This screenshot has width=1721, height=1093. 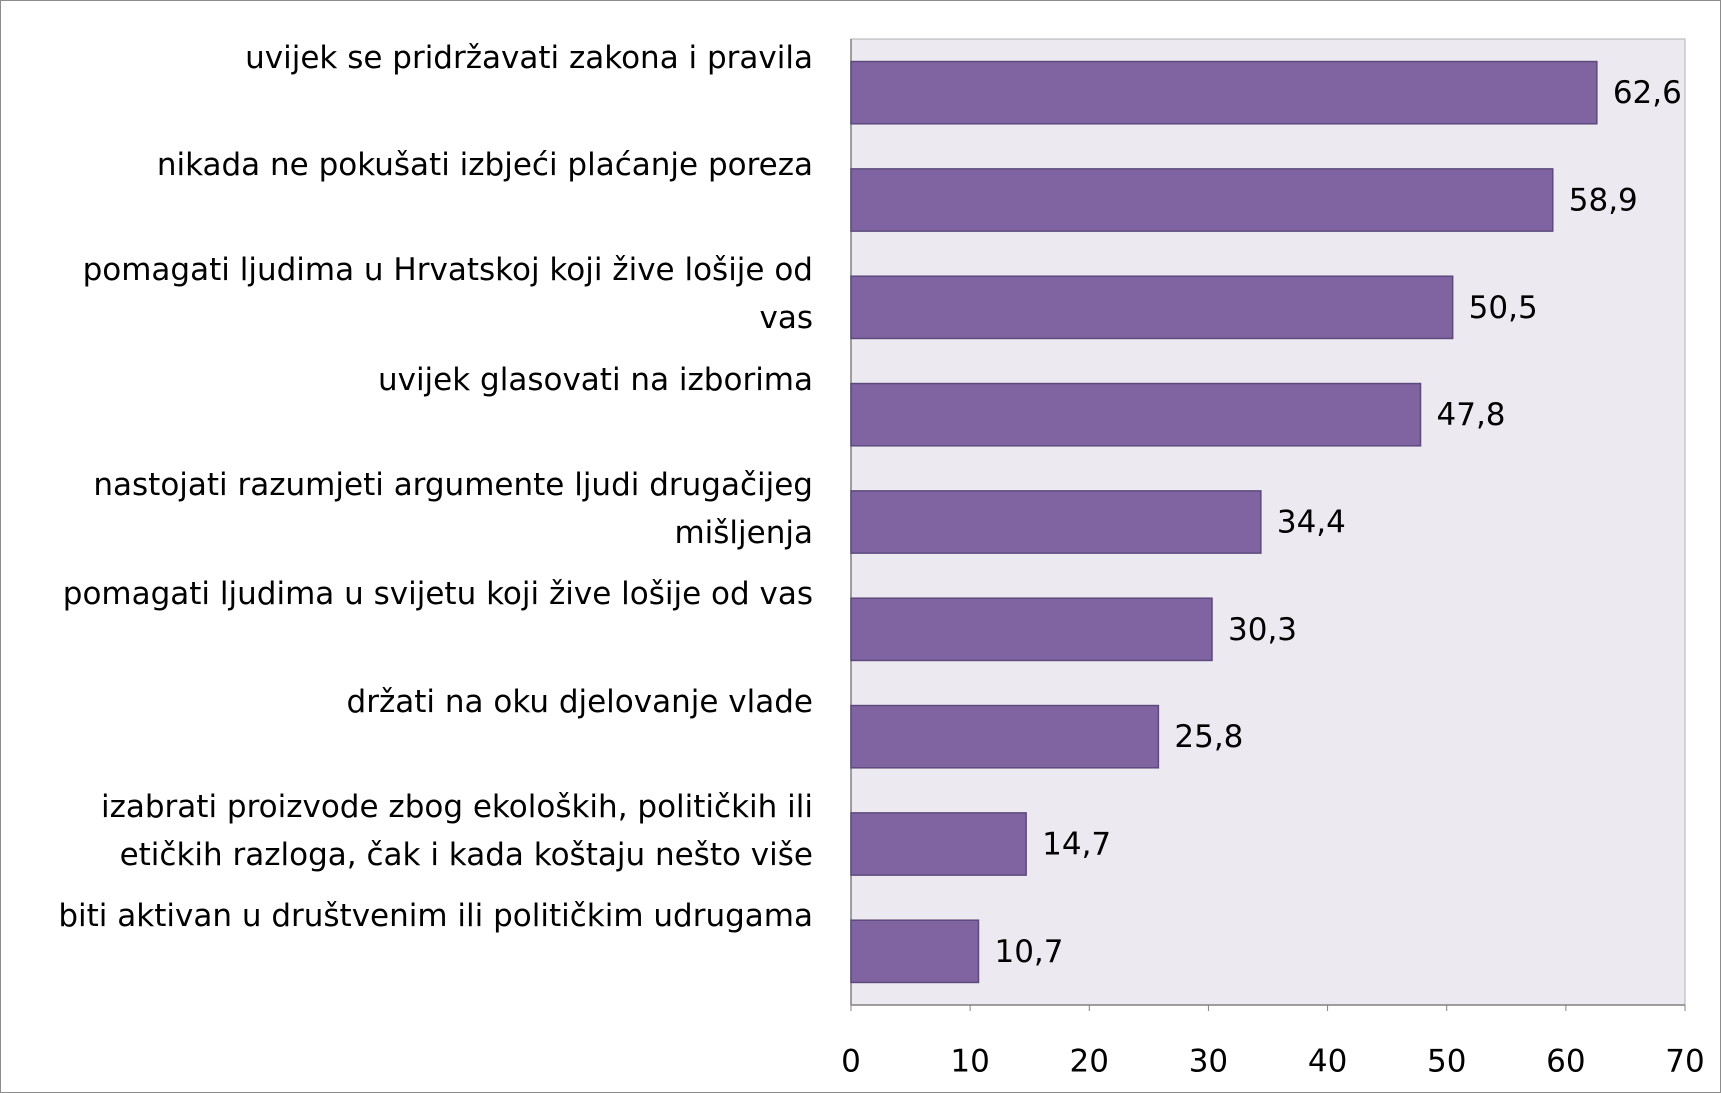 I want to click on x-tick-label: 30, so click(x=1208, y=1062).